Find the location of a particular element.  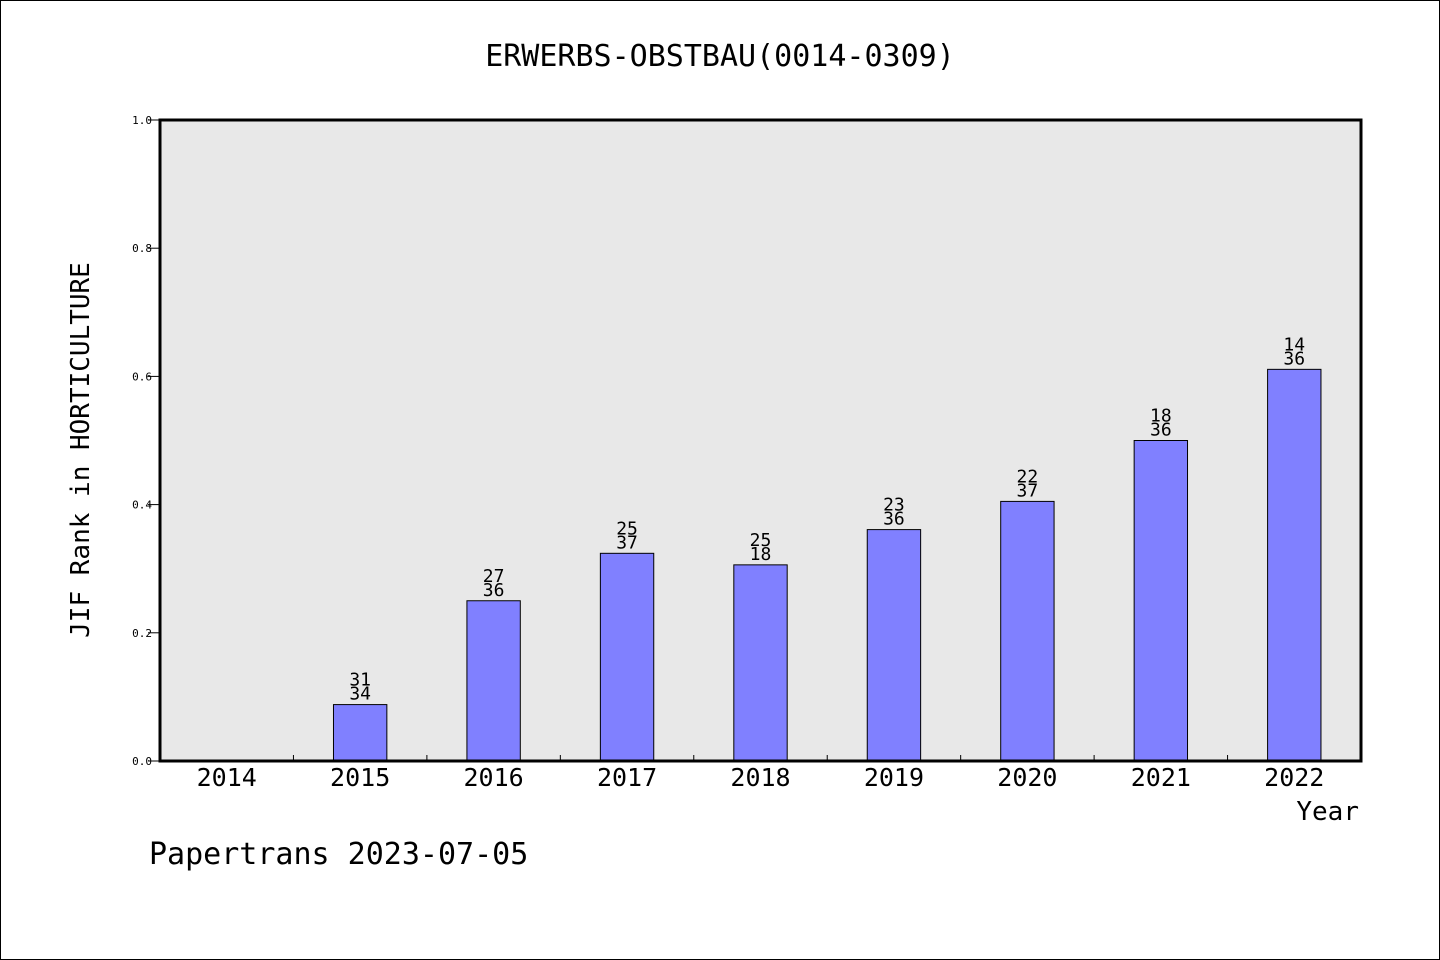

x-tick-label: 2021 is located at coordinates (1161, 777).